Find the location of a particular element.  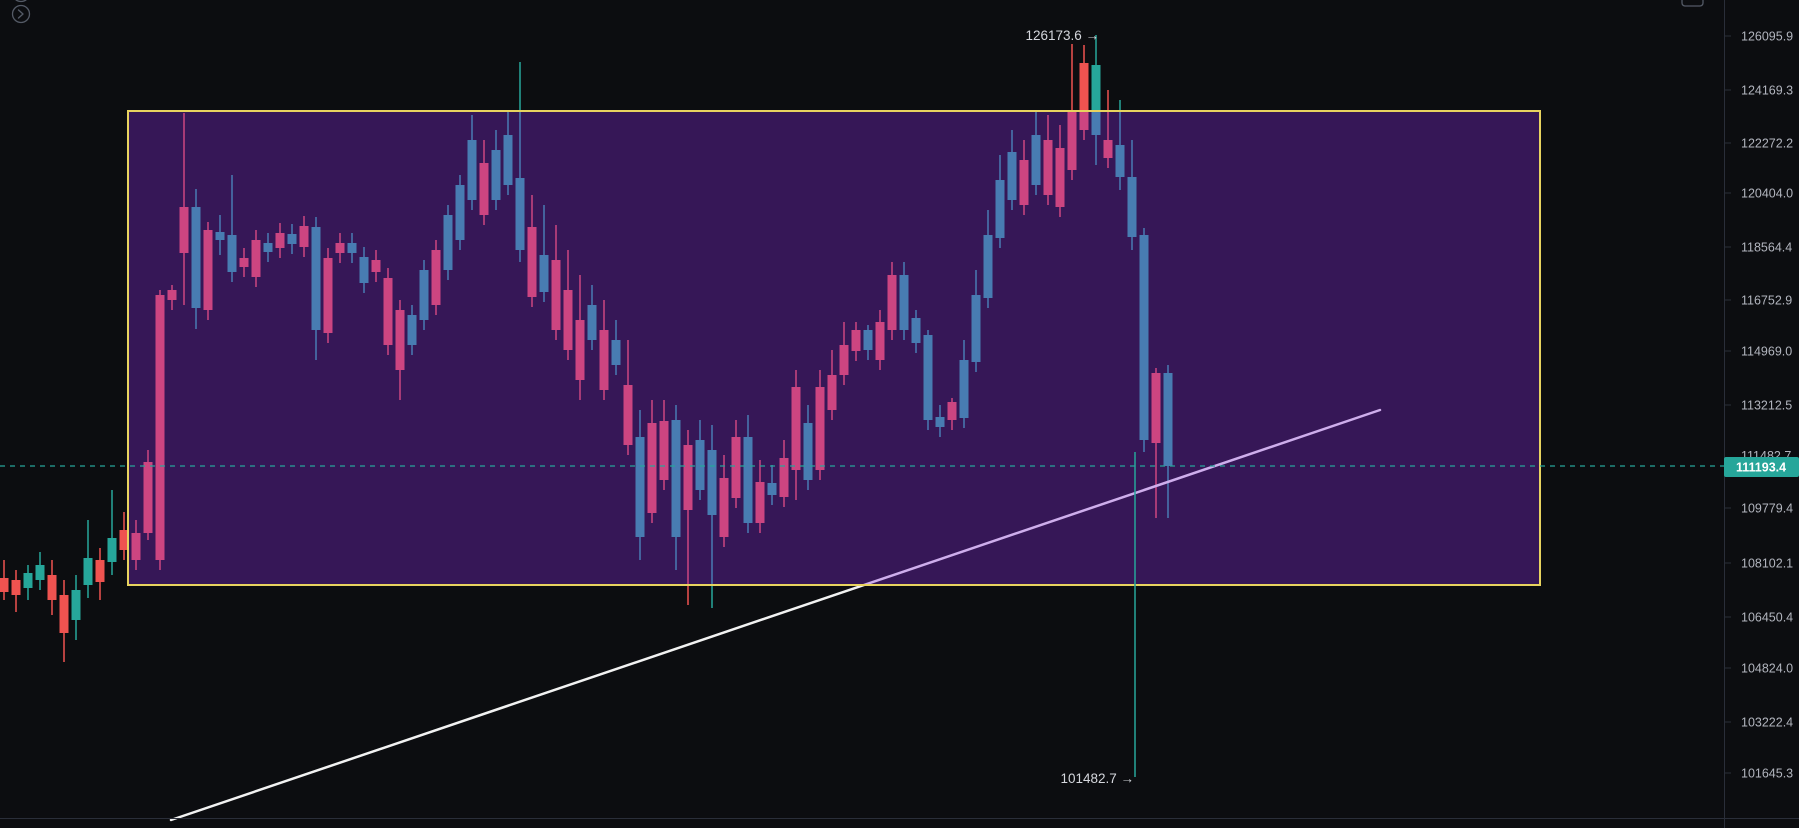

price-axis-label: 104824.0 is located at coordinates (1767, 669).